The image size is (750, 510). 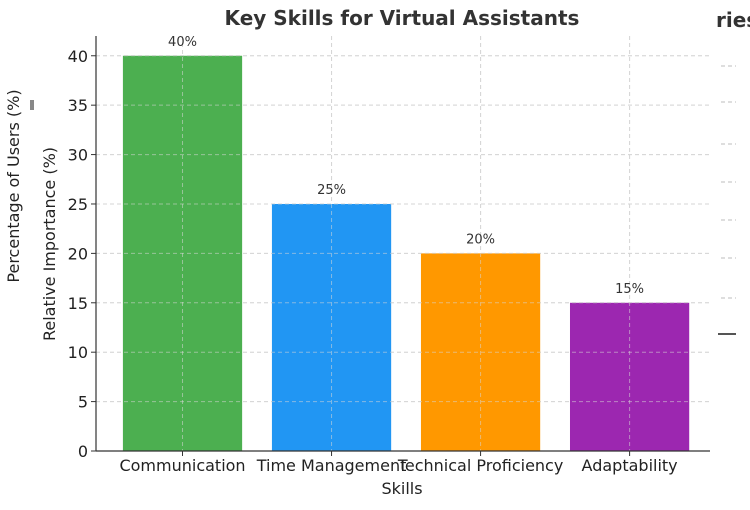 What do you see at coordinates (78, 204) in the screenshot?
I see `y-tick-label: 25` at bounding box center [78, 204].